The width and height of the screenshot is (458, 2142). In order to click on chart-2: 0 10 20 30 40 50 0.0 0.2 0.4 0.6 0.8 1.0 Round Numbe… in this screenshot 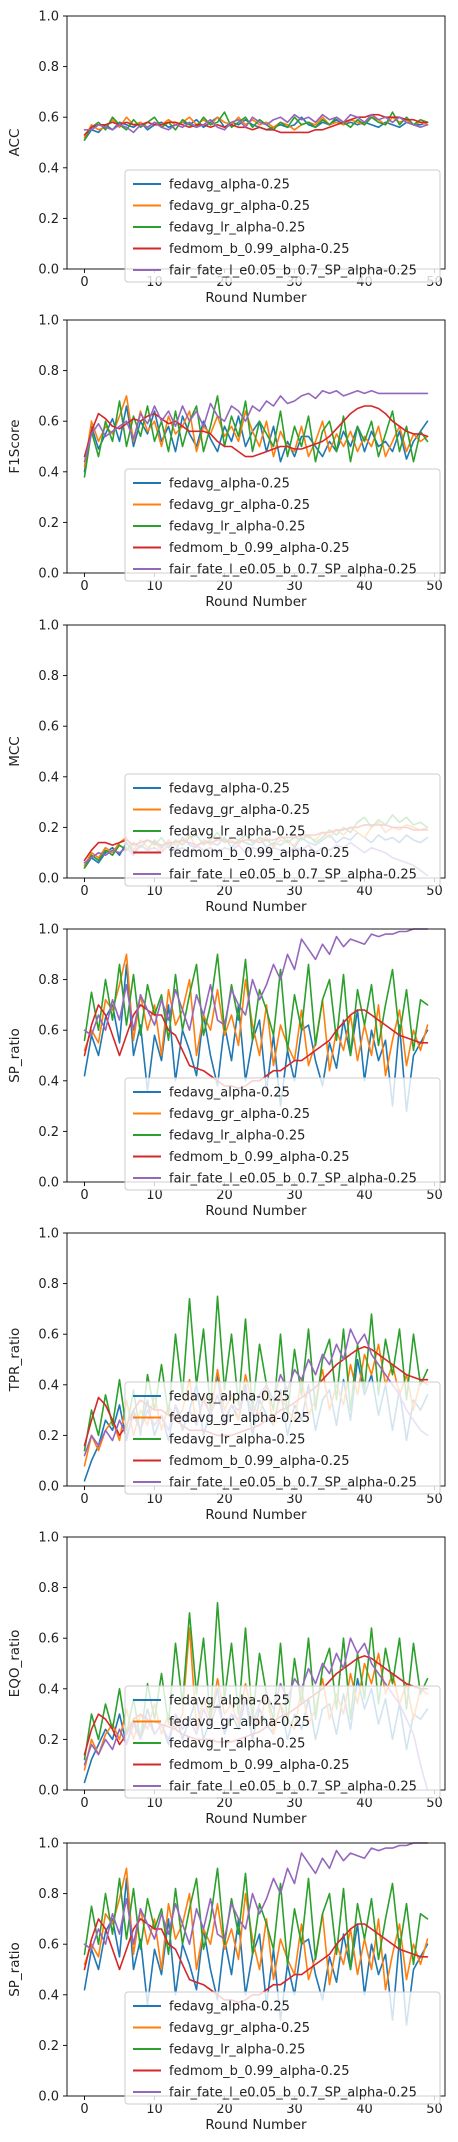, I will do `click(226, 462)`.